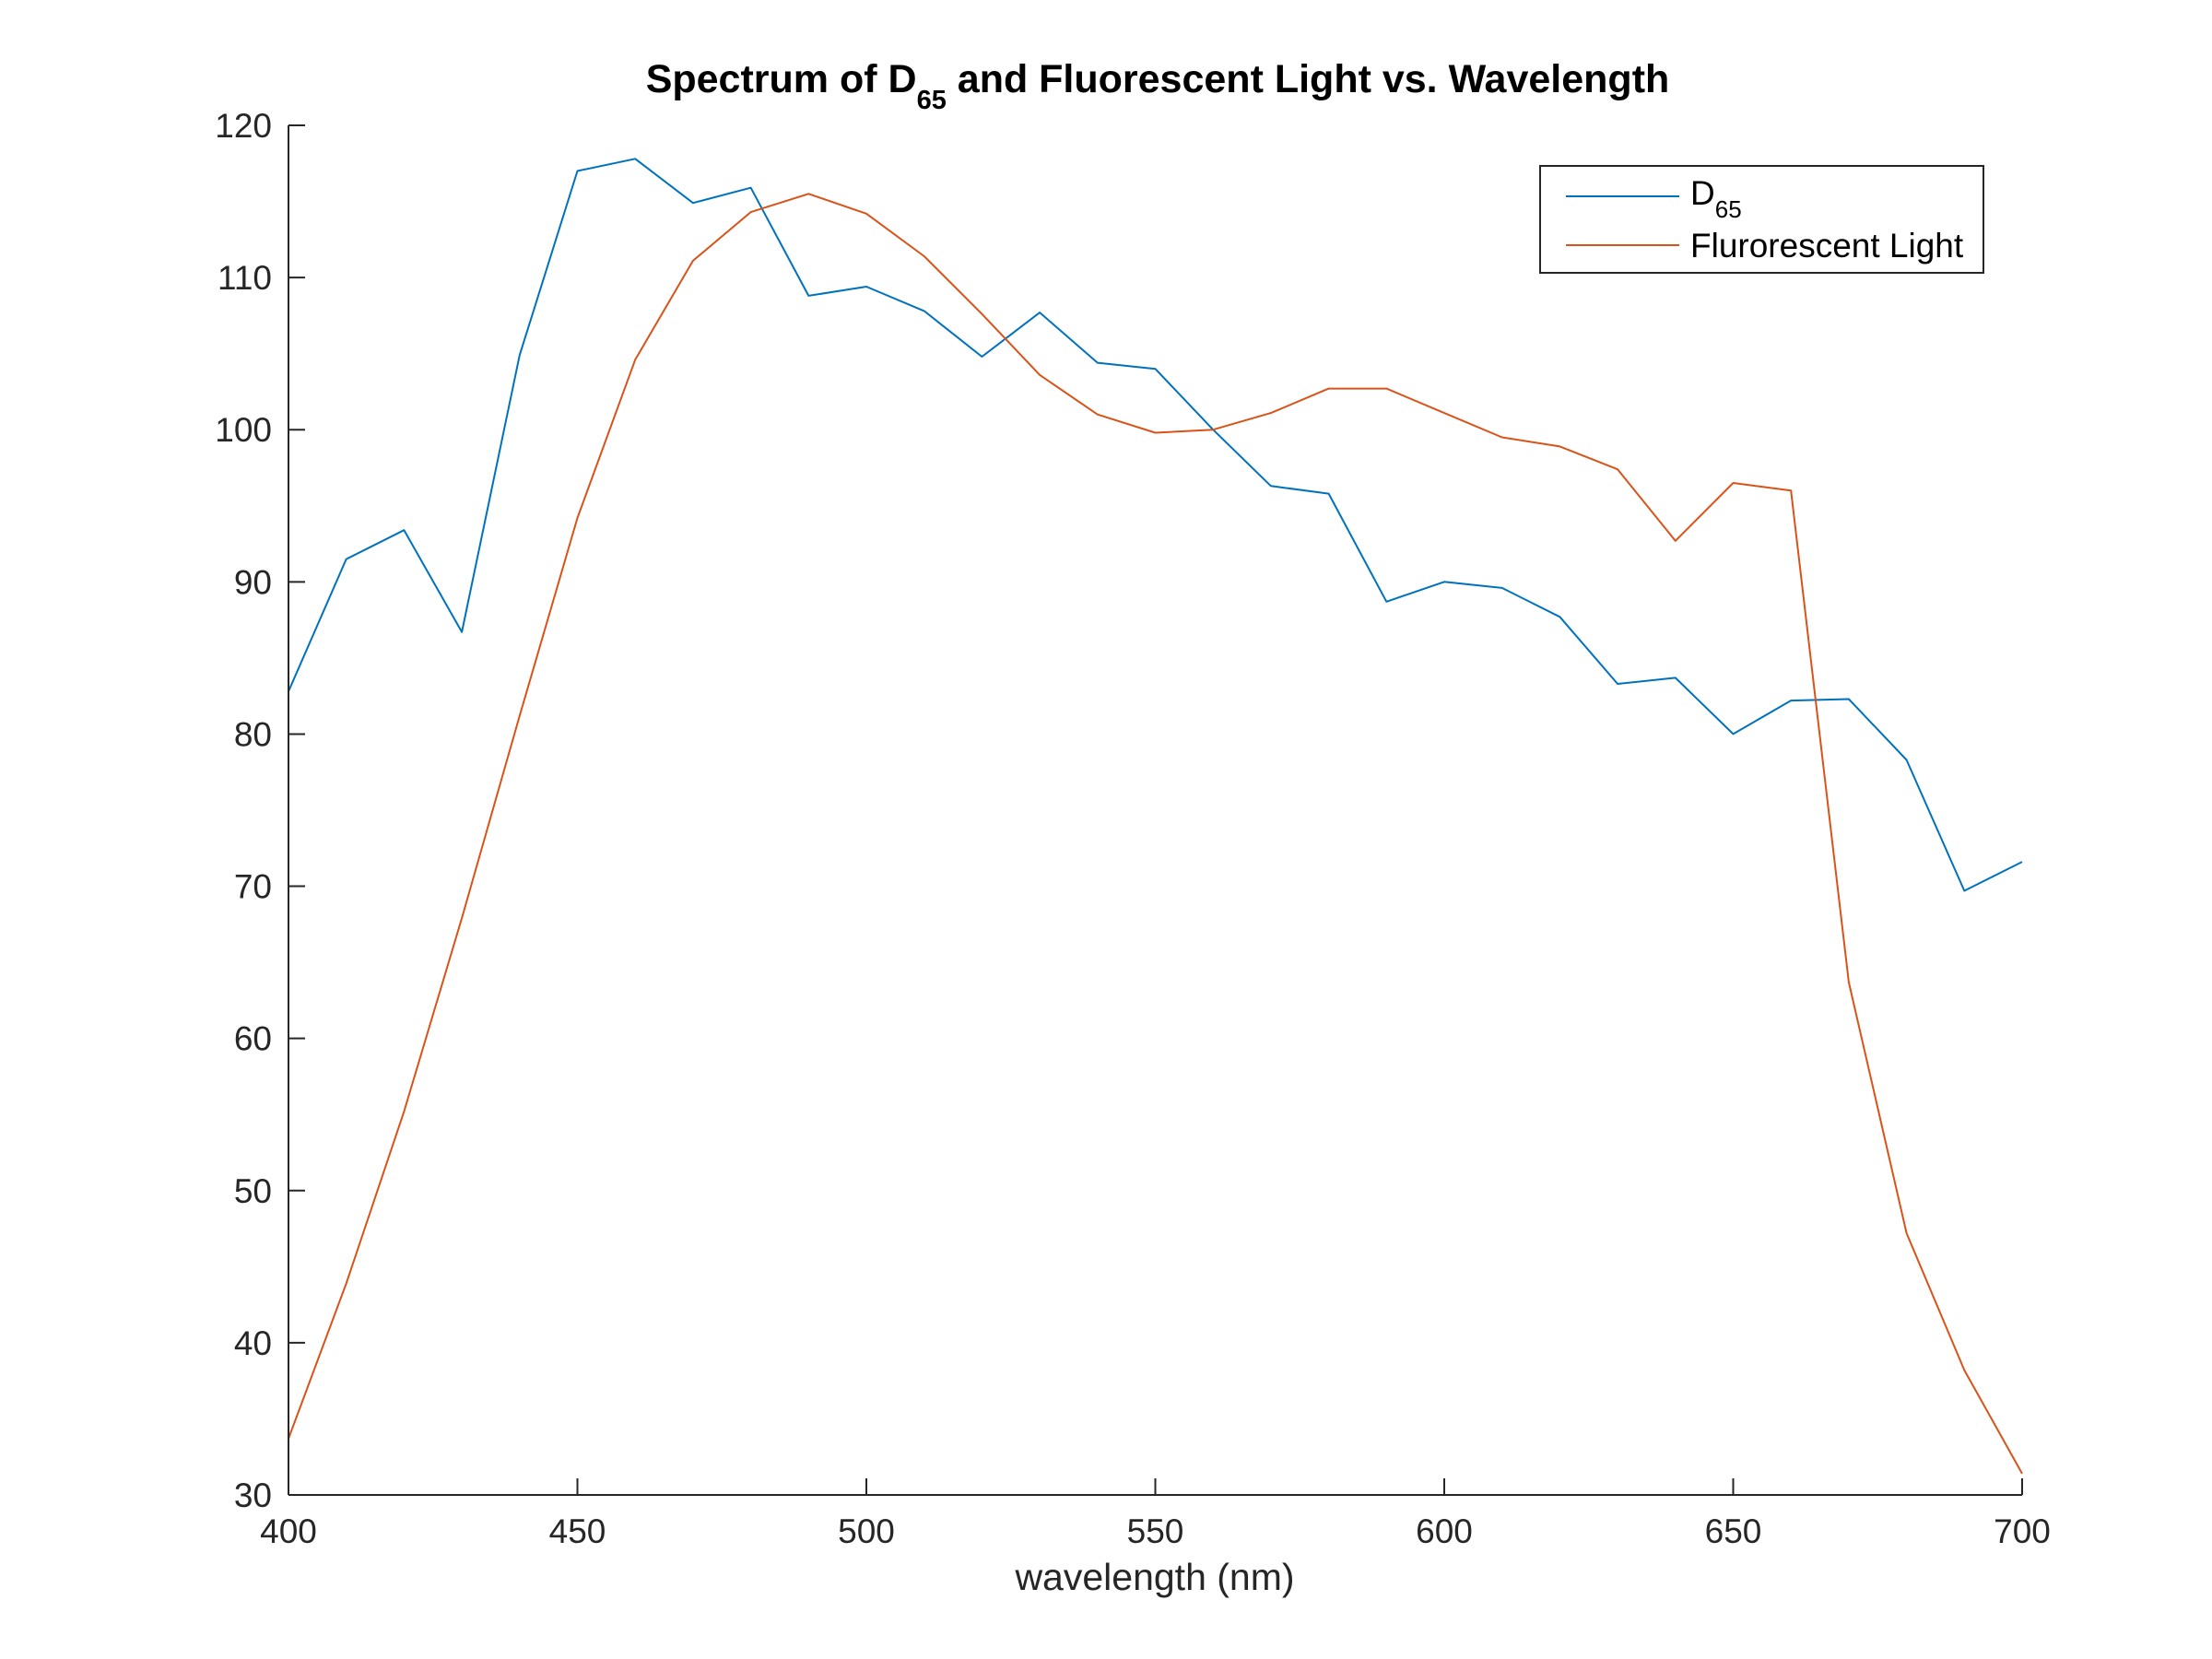 This screenshot has height=1659, width=2212. I want to click on x-tick-label: 400, so click(288, 1531).